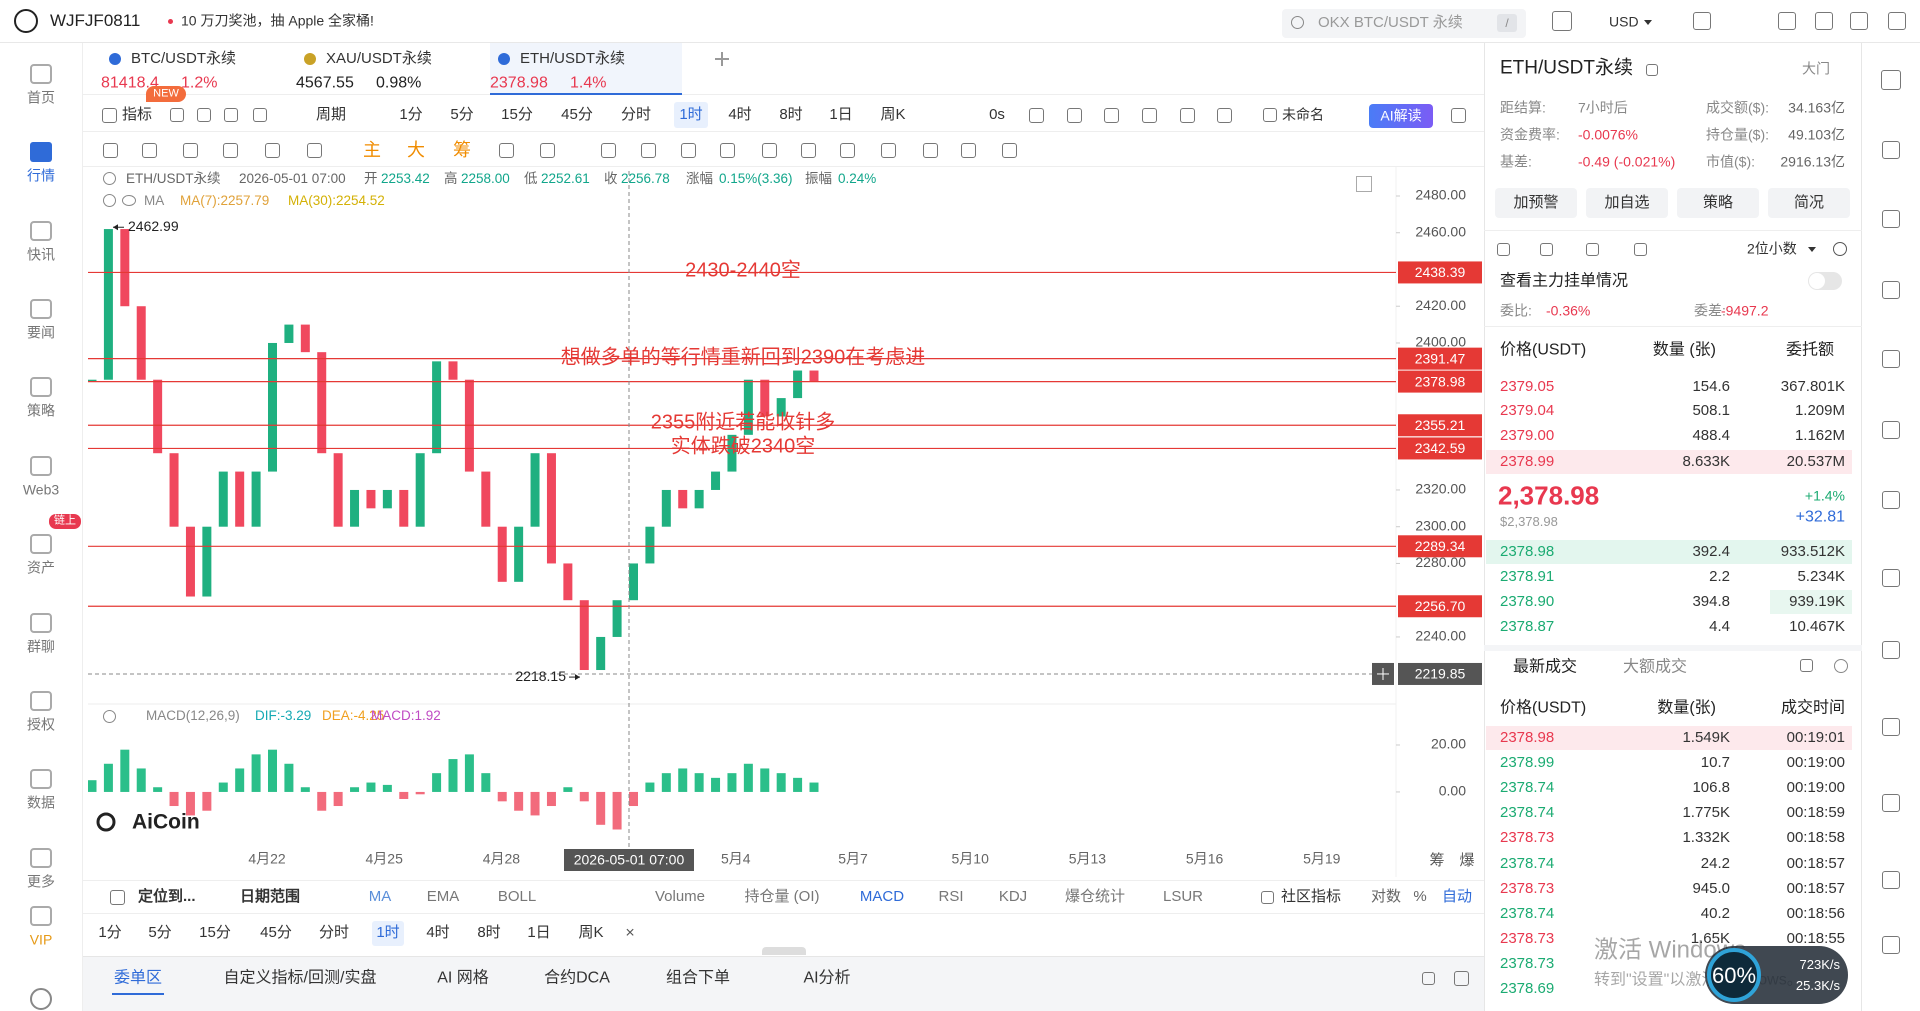 The height and width of the screenshot is (1011, 1920). What do you see at coordinates (277, 20) in the screenshot?
I see `promo: 10 万刀奖池，抽 Apple 全家桶!` at bounding box center [277, 20].